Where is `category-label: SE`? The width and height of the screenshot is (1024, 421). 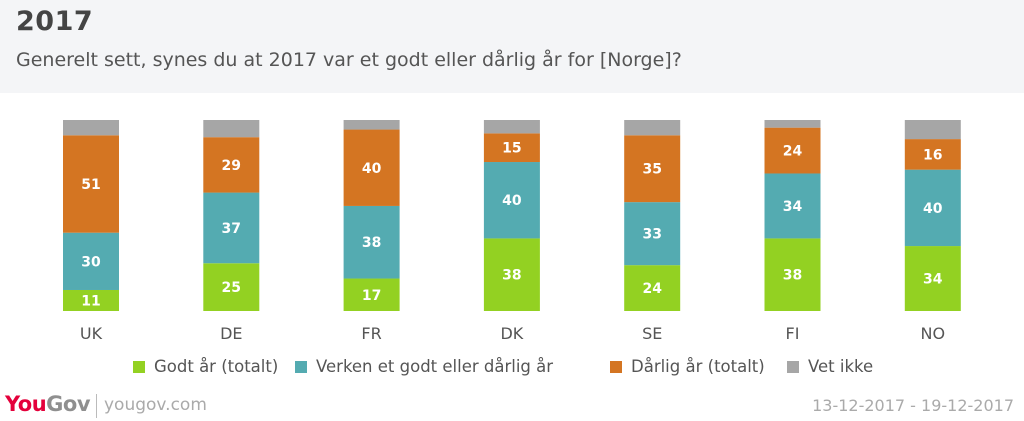
category-label: SE is located at coordinates (652, 333).